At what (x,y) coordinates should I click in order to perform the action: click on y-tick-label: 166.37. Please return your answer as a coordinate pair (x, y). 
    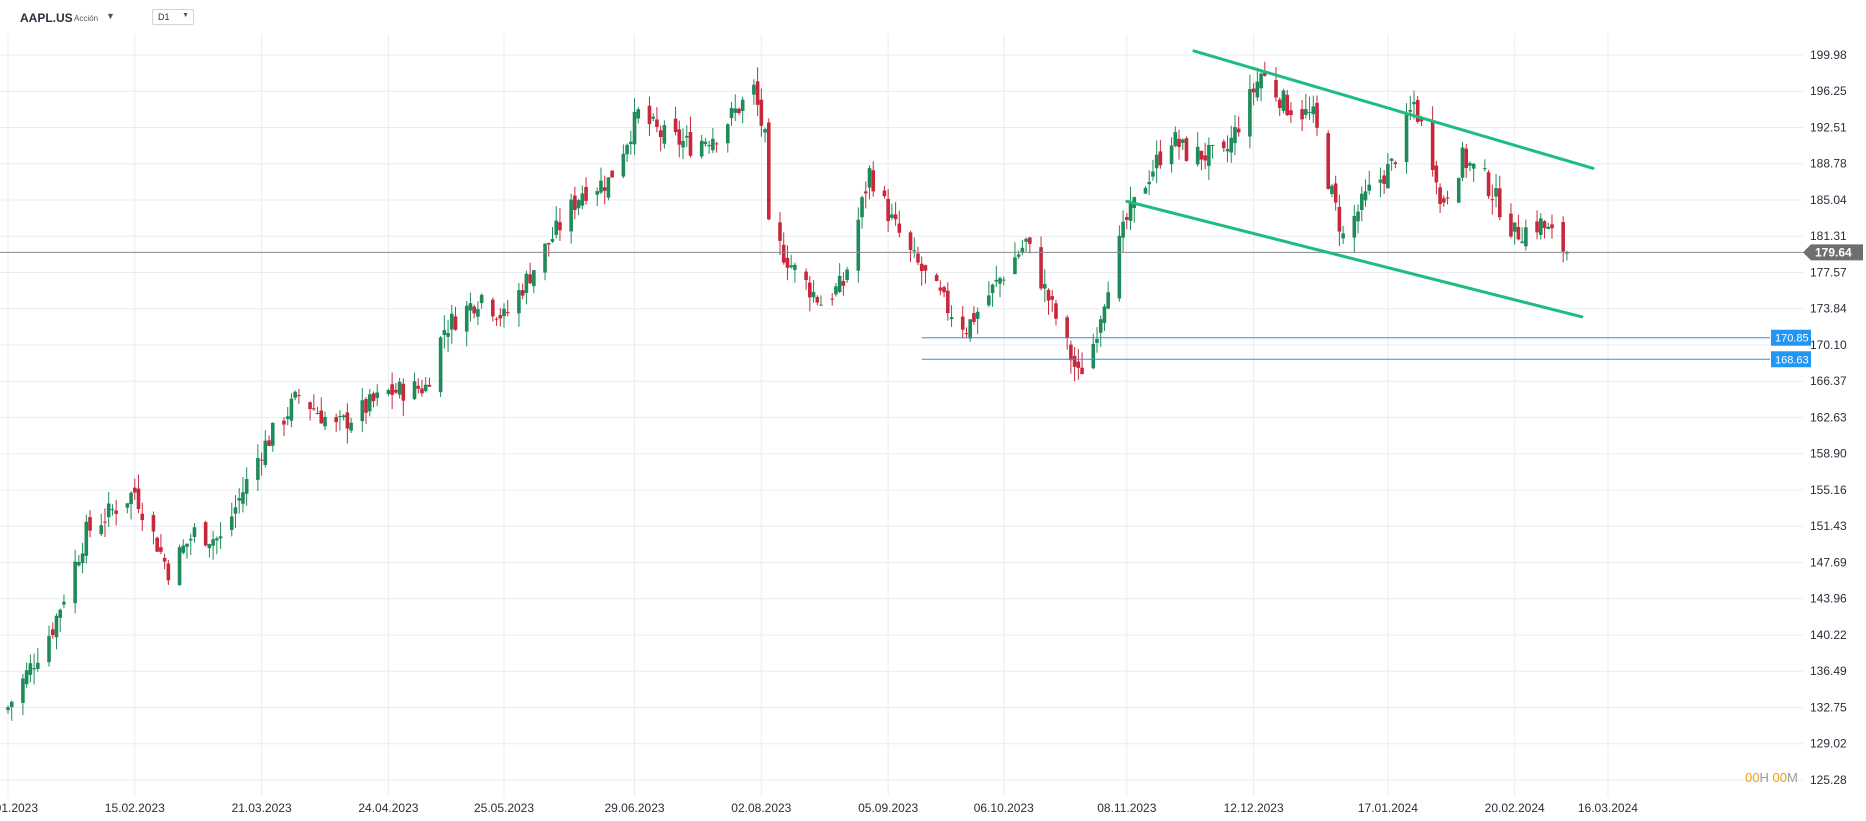
    Looking at the image, I should click on (1828, 381).